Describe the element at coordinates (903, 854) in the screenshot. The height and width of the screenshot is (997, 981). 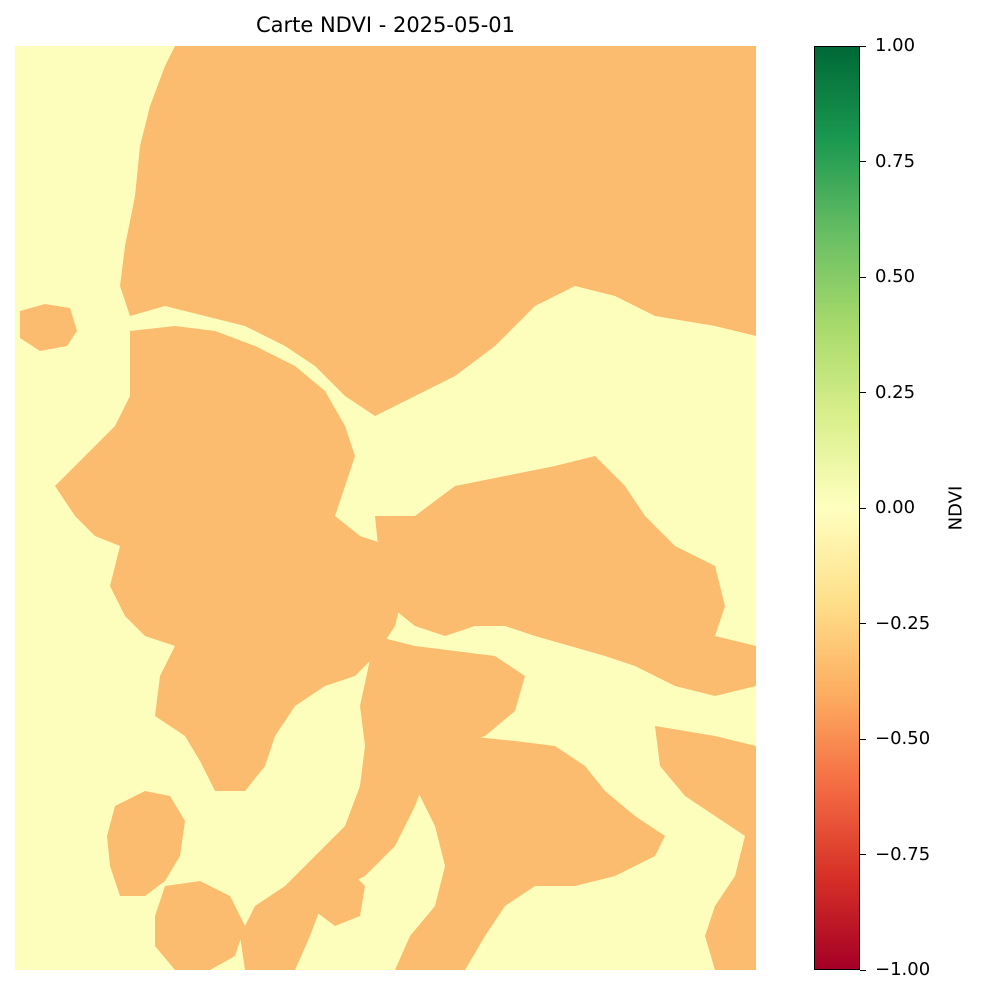
I see `colorbar-tick-label: −0.75` at that location.